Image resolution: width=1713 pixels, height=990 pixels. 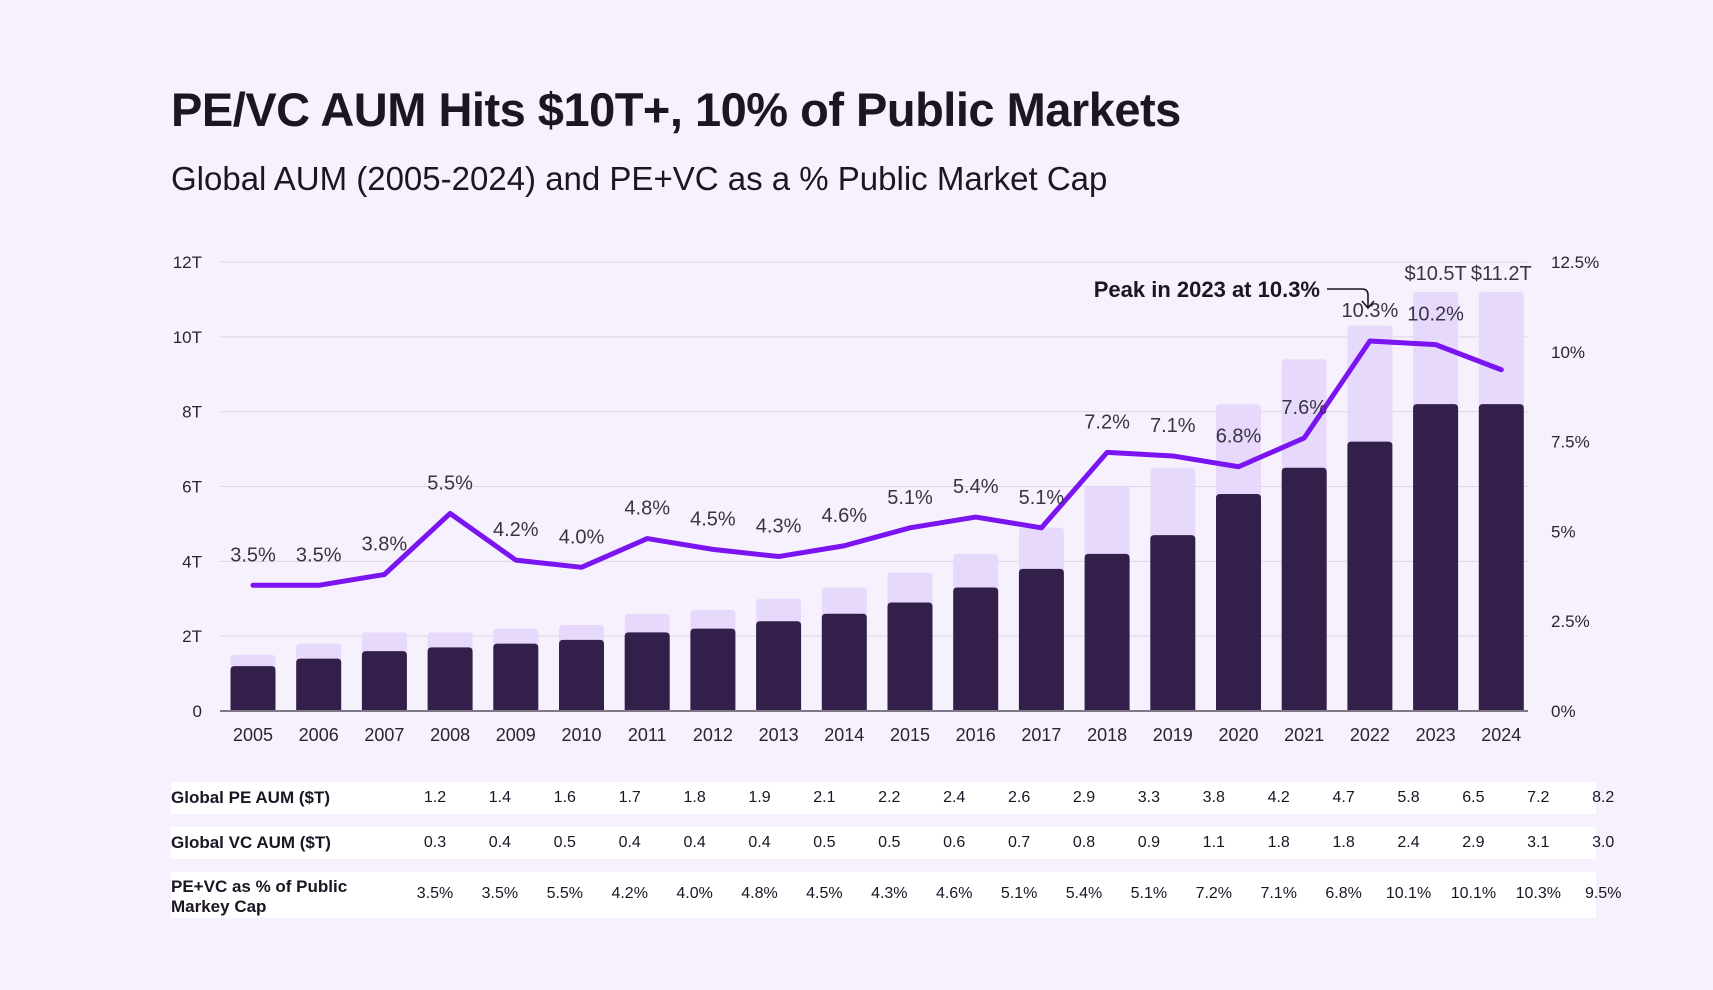 What do you see at coordinates (1084, 893) in the screenshot?
I see `table-cell: 5.4%` at bounding box center [1084, 893].